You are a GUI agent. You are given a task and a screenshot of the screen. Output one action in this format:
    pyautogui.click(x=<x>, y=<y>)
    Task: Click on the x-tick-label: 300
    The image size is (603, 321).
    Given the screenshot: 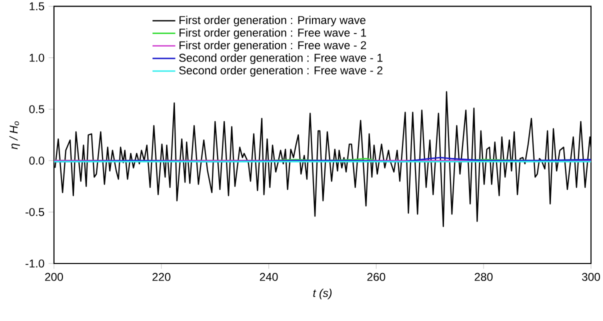 What is the action you would take?
    pyautogui.click(x=591, y=276)
    